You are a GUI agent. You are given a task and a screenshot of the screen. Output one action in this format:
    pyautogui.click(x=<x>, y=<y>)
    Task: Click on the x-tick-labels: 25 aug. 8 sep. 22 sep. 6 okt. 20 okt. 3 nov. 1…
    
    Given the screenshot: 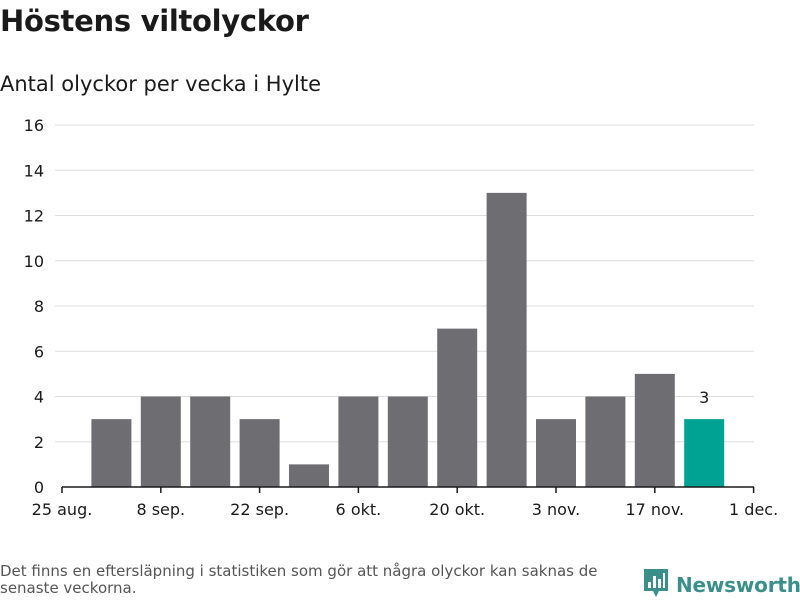 What is the action you would take?
    pyautogui.click(x=405, y=509)
    